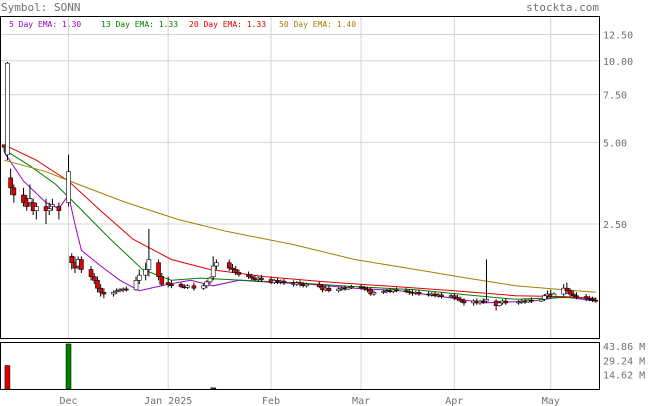 The height and width of the screenshot is (406, 655). What do you see at coordinates (228, 24) in the screenshot?
I see `legend-ema-20: 20 Day EMA: 1.33` at bounding box center [228, 24].